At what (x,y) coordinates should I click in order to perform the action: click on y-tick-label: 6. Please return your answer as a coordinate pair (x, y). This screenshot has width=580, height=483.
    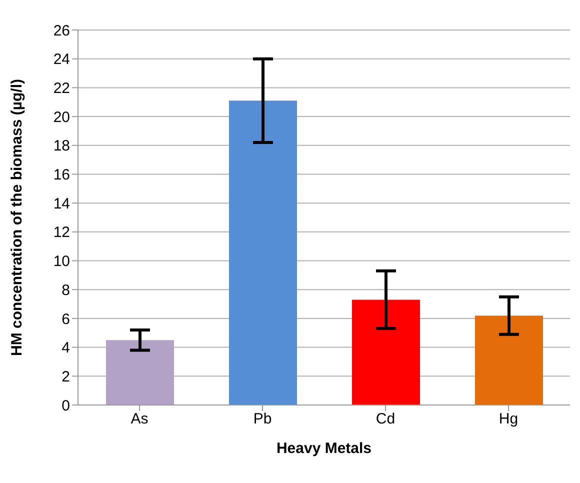
    Looking at the image, I should click on (66, 319).